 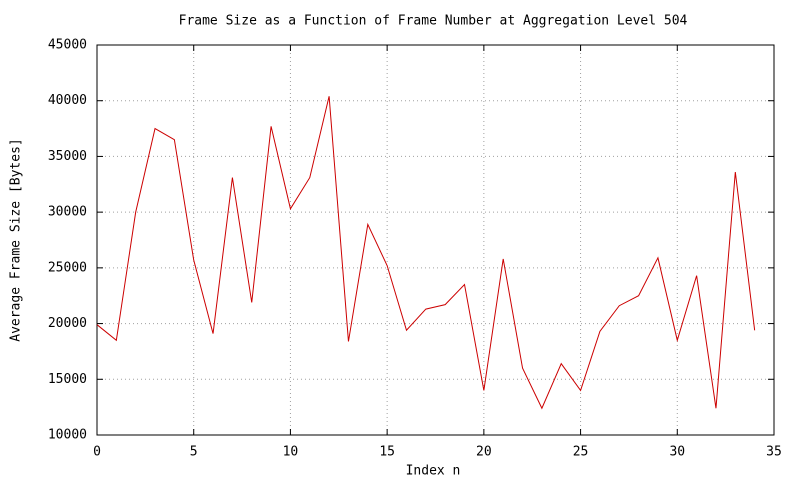 What do you see at coordinates (581, 452) in the screenshot?
I see `x-tick-label: 25` at bounding box center [581, 452].